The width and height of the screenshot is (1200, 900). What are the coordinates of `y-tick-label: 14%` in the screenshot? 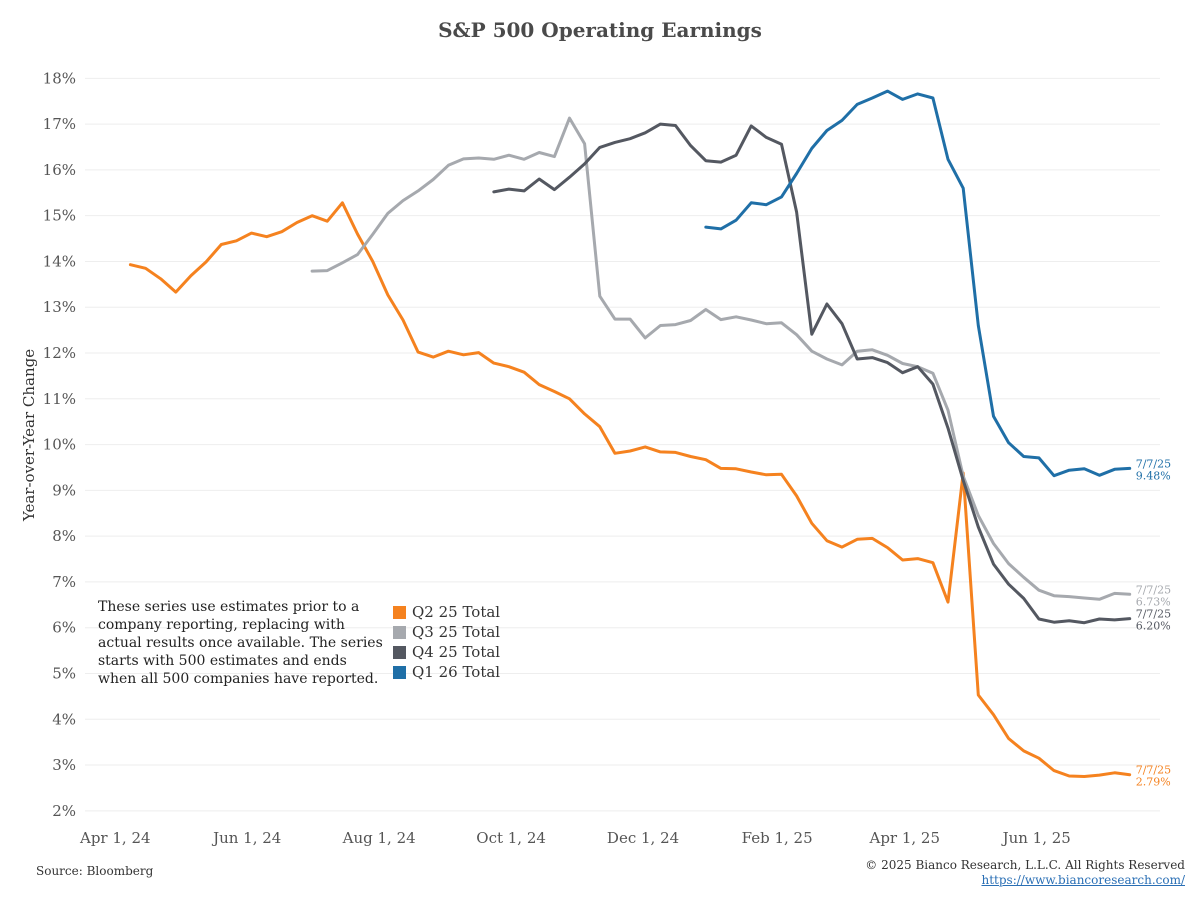 It's located at (59, 261).